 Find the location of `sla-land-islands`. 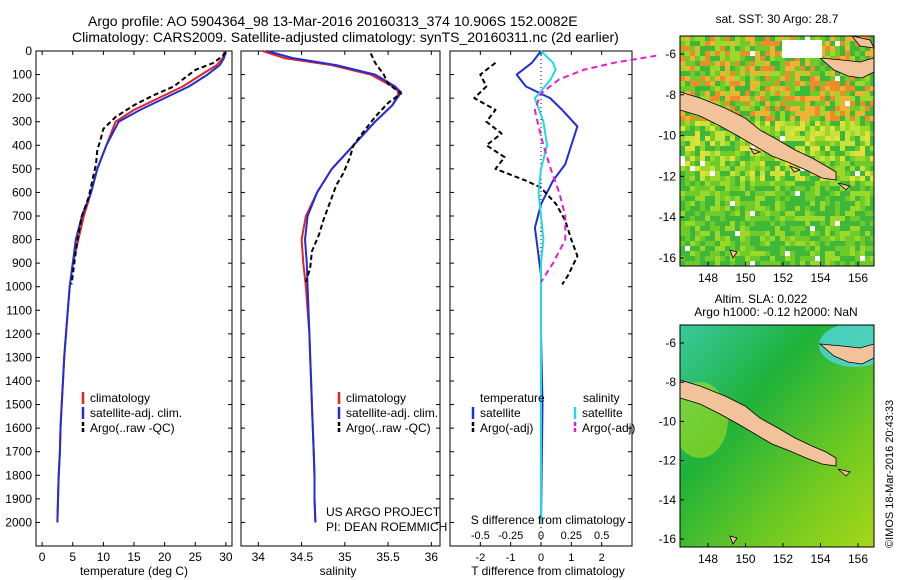

sla-land-islands is located at coordinates (790, 506).